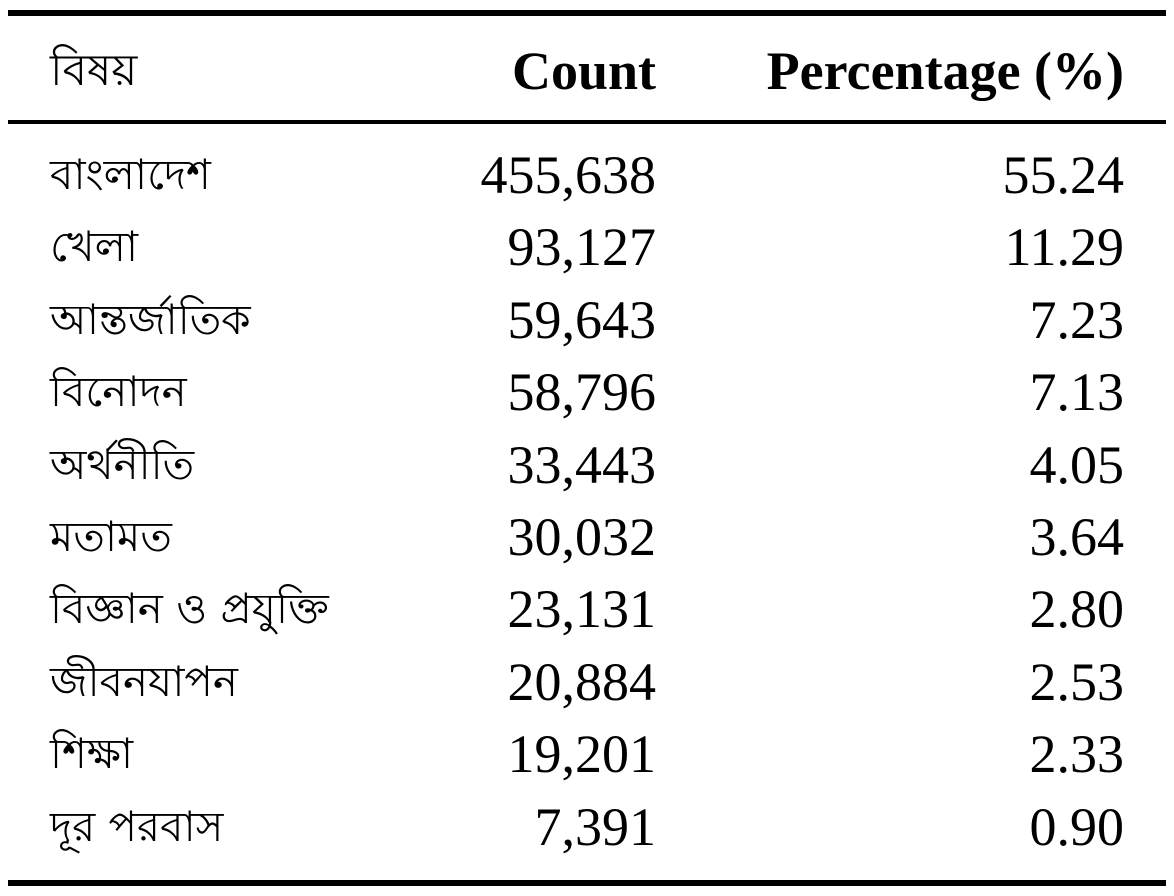 The image size is (1174, 896). What do you see at coordinates (92, 754) in the screenshot?
I see `row-subject: শিক্ষা` at bounding box center [92, 754].